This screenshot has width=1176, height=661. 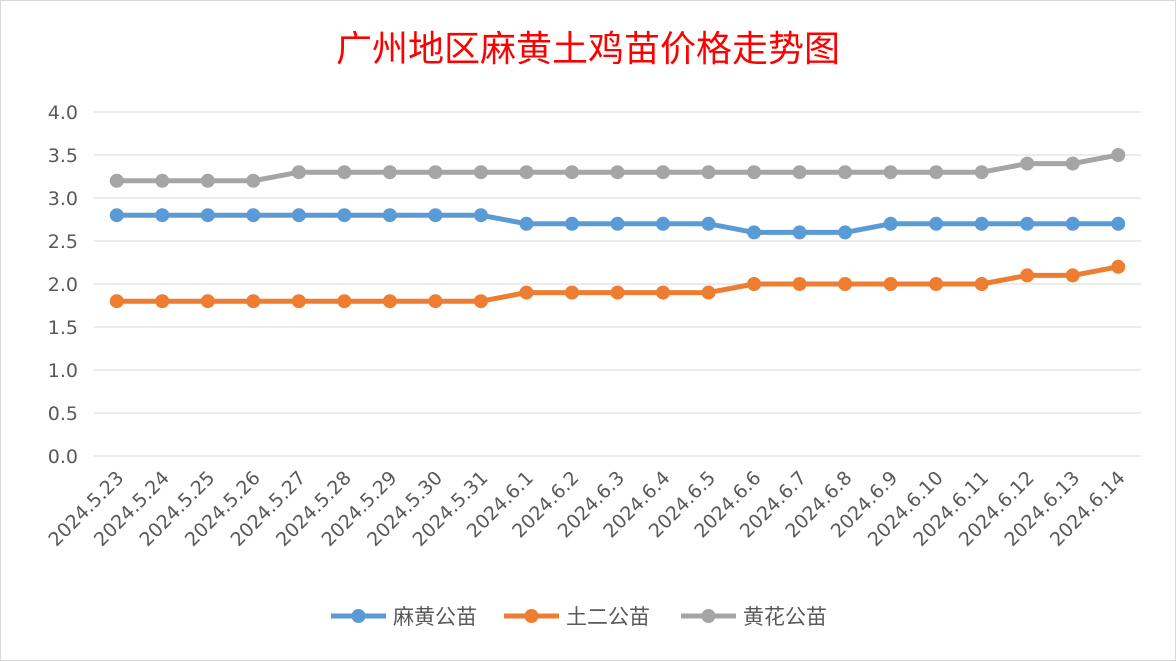 I want to click on y-tick-label: 2.5, so click(x=63, y=242).